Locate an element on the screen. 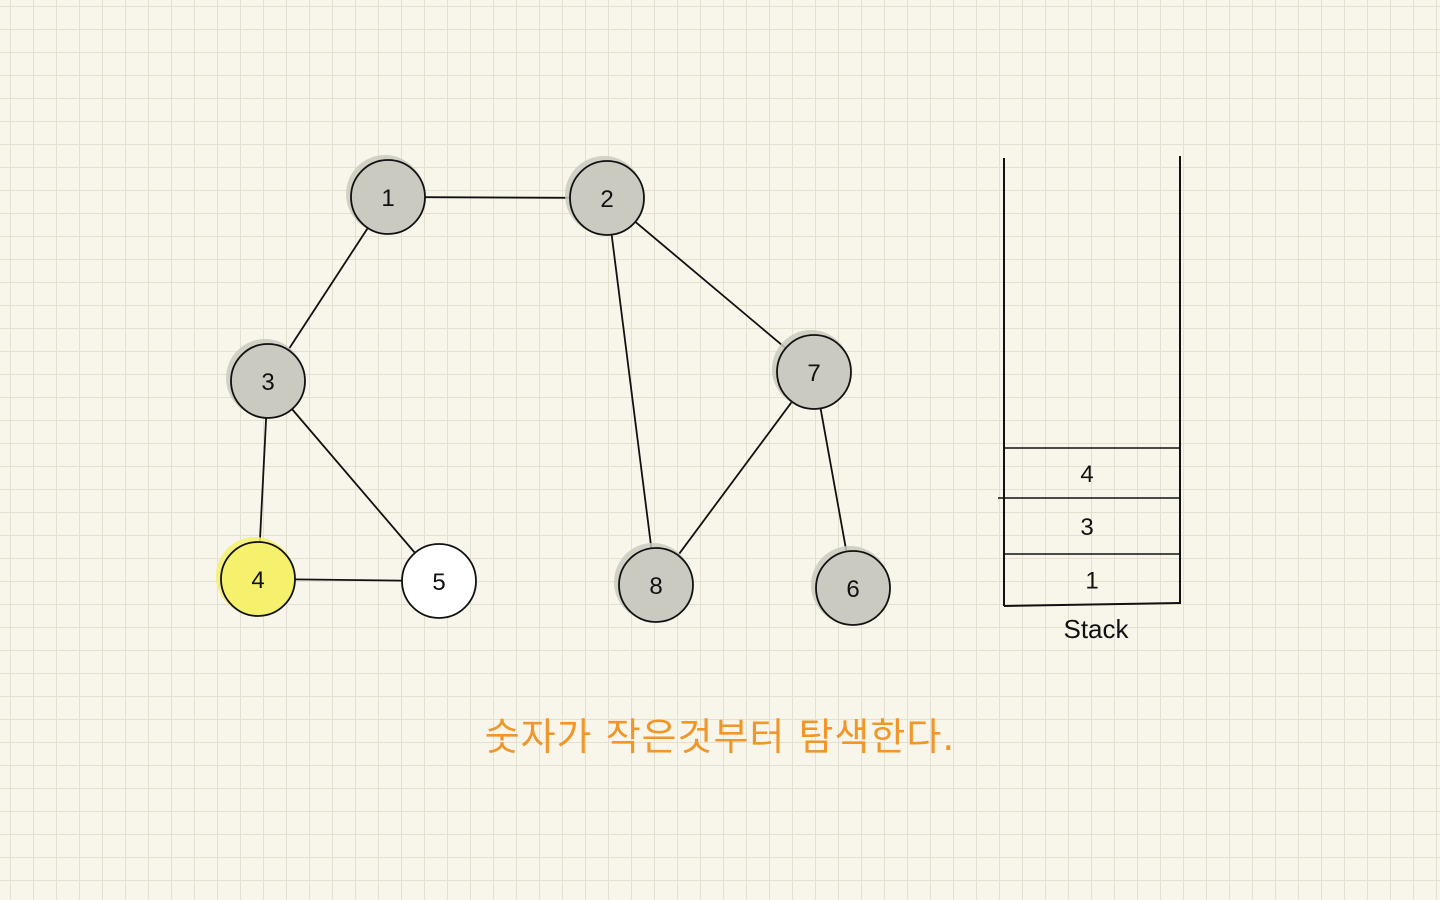 Image resolution: width=1440 pixels, height=900 pixels. stack-item-4: 4 is located at coordinates (1086, 474).